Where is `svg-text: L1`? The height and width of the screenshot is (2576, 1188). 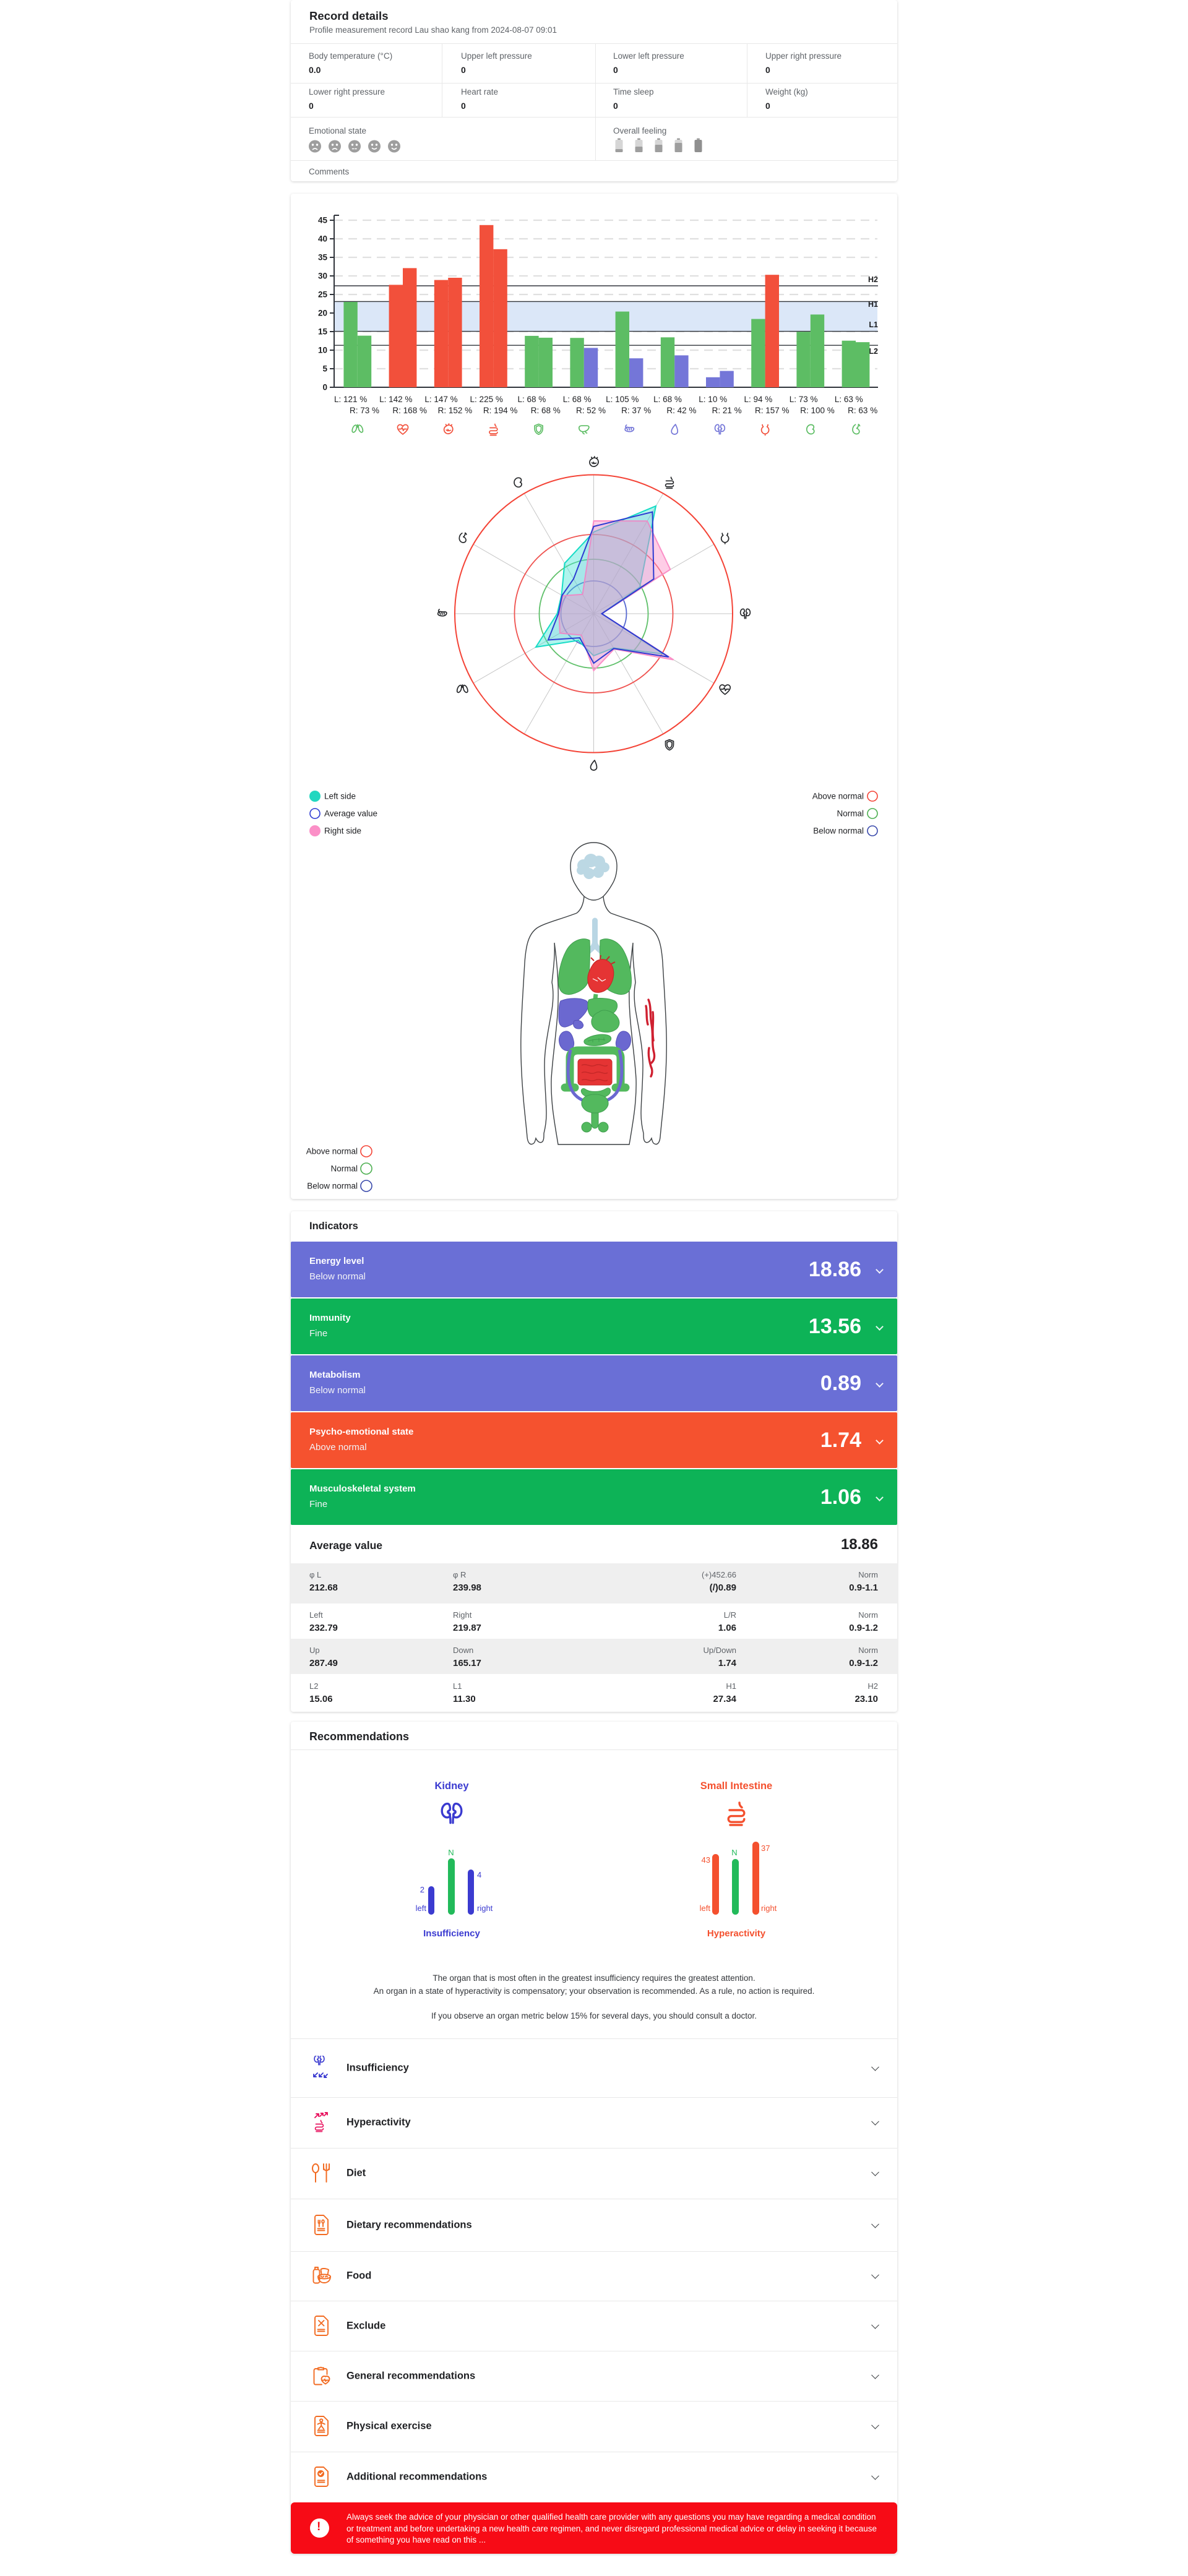
svg-text: L1 is located at coordinates (873, 324).